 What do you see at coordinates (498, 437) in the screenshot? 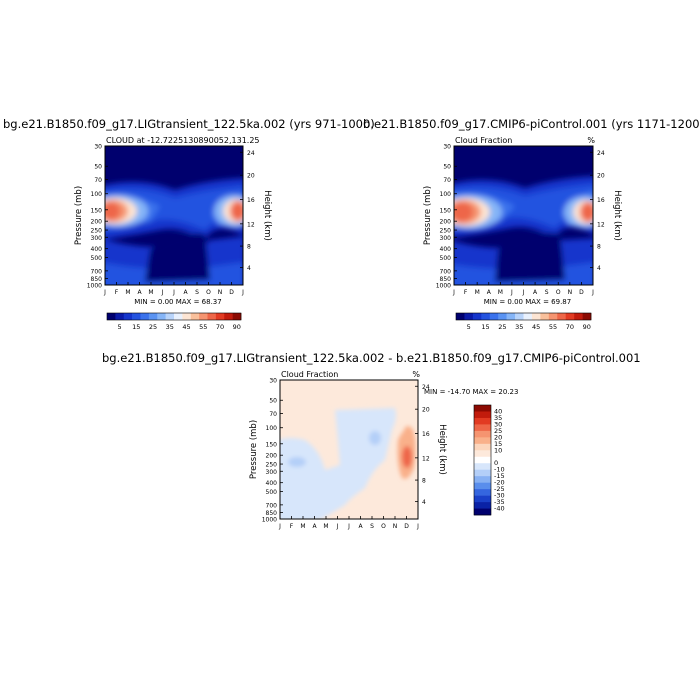
I see `colorbar-label: 20` at bounding box center [498, 437].